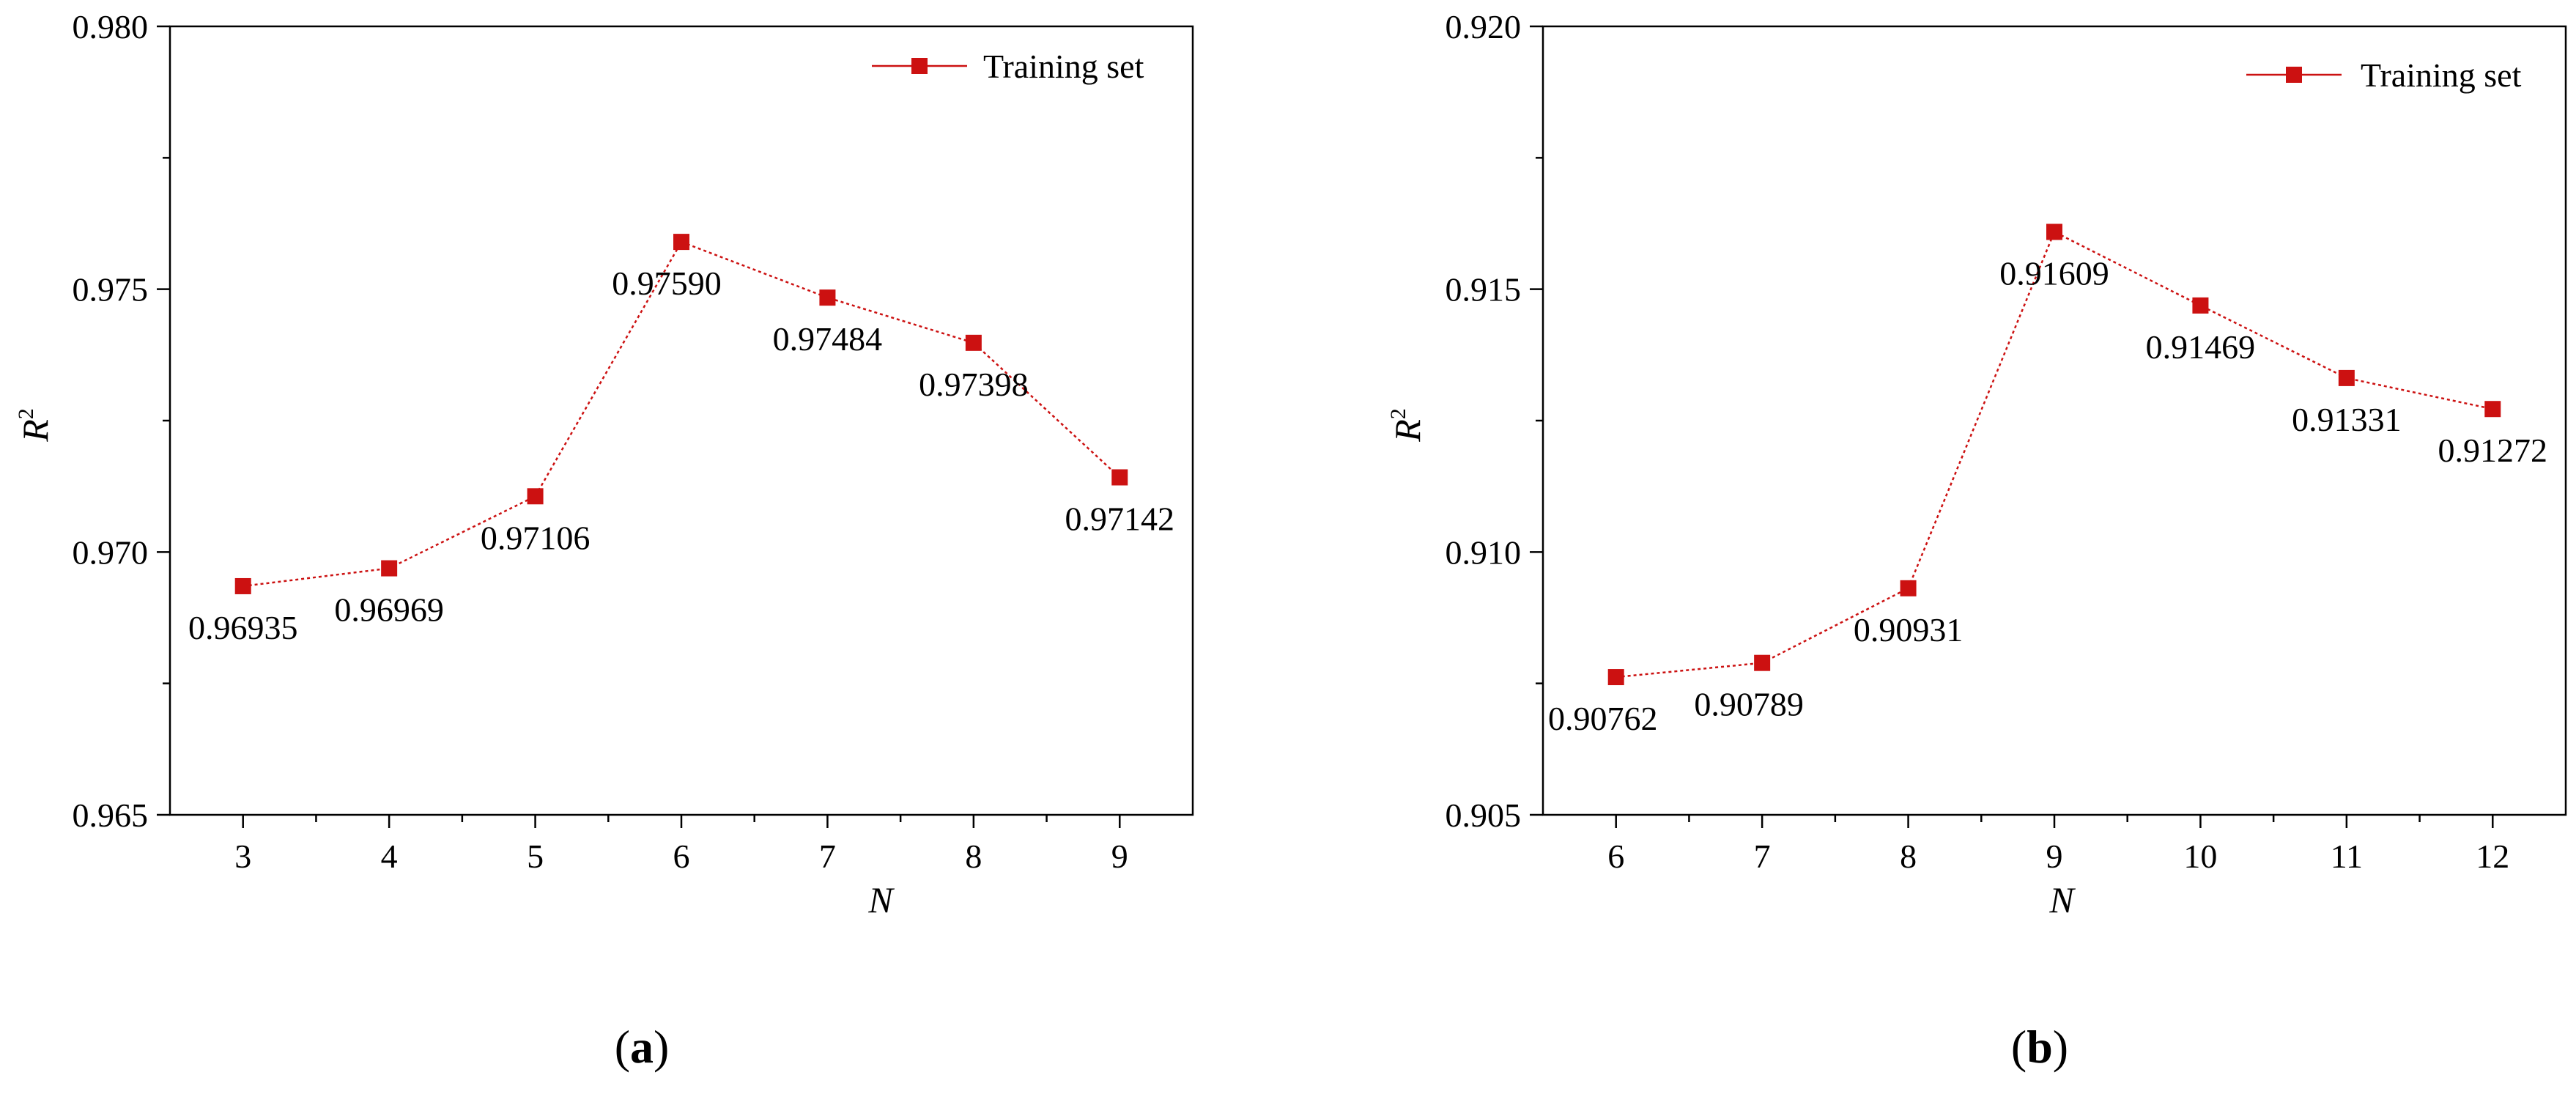 The image size is (2576, 1094). Describe the element at coordinates (1484, 552) in the screenshot. I see `y-tick-label: 0.910` at that location.